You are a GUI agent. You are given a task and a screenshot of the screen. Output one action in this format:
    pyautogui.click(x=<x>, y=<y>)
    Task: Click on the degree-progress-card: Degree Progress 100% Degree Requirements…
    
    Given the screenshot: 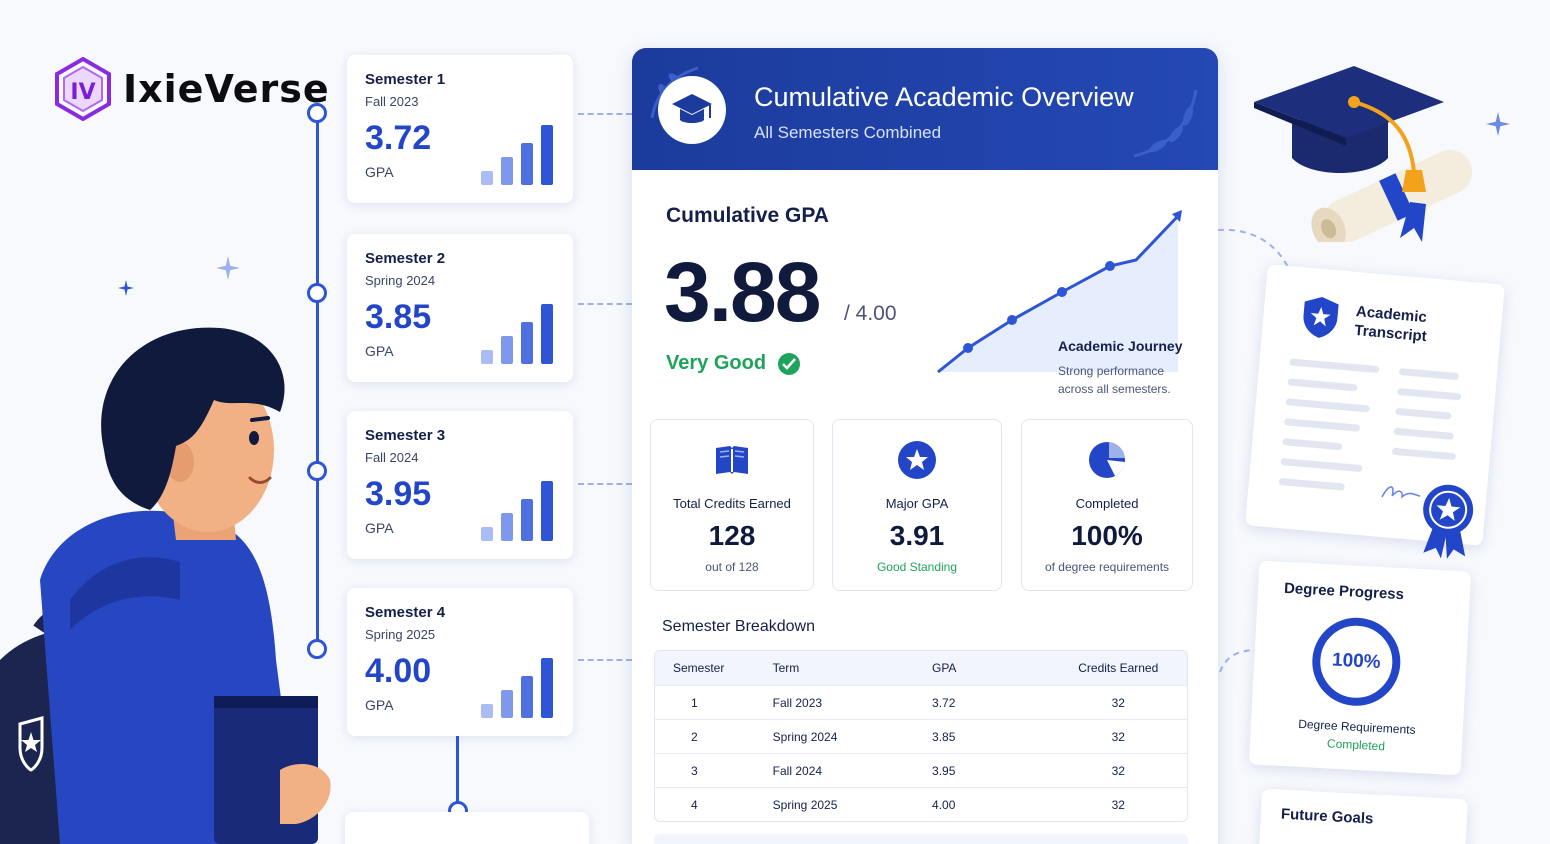 What is the action you would take?
    pyautogui.click(x=1360, y=668)
    